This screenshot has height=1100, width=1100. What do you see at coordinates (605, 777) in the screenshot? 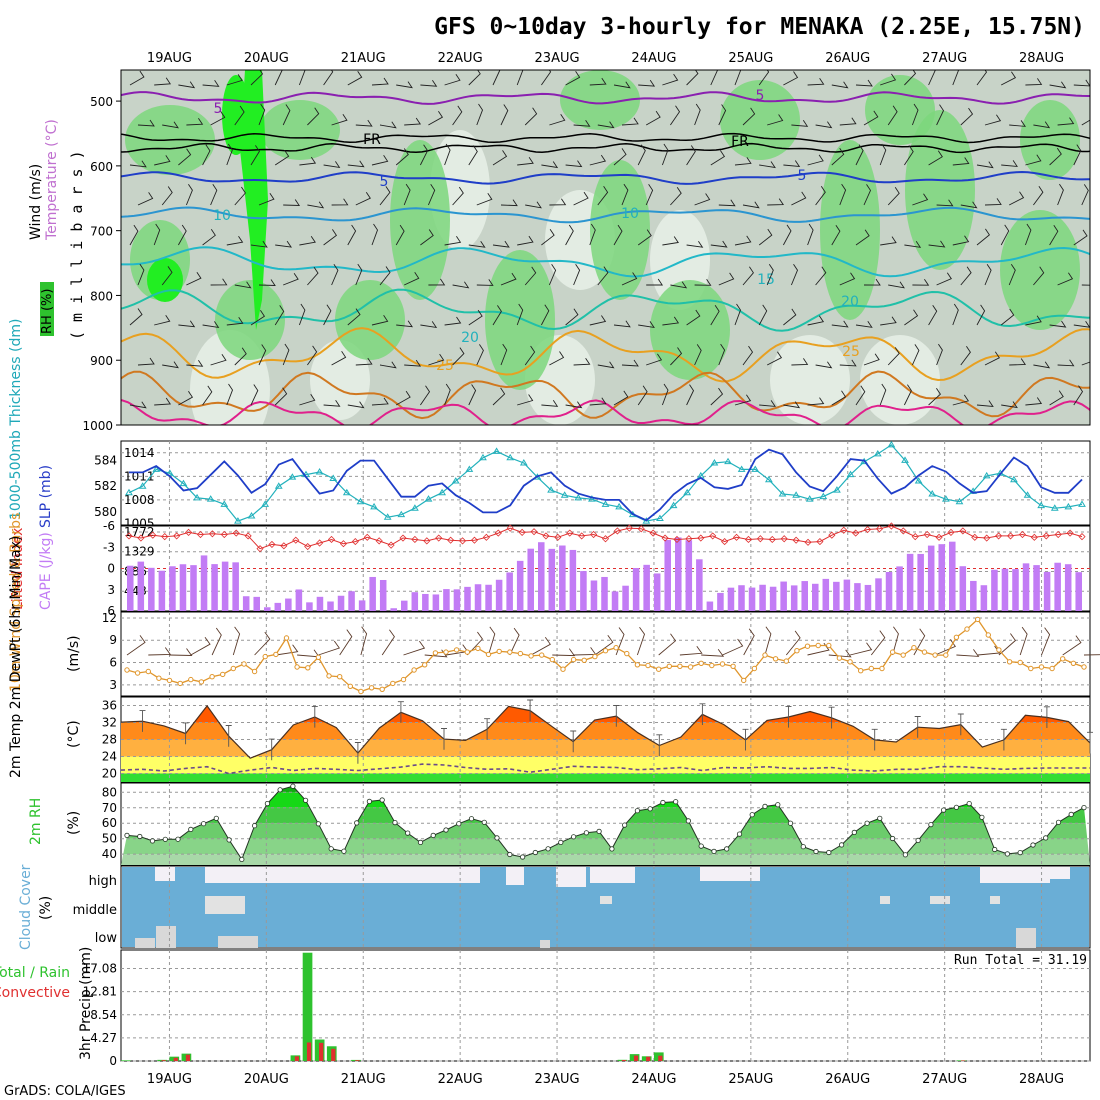
I see `temp-band` at bounding box center [605, 777].